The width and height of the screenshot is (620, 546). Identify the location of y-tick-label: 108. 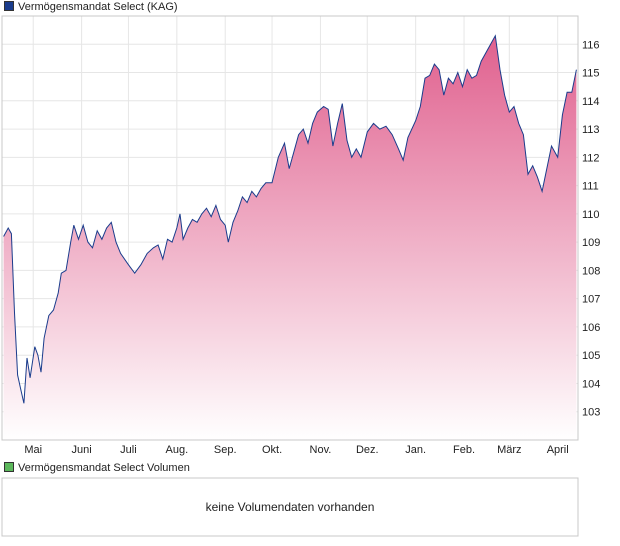
(591, 271).